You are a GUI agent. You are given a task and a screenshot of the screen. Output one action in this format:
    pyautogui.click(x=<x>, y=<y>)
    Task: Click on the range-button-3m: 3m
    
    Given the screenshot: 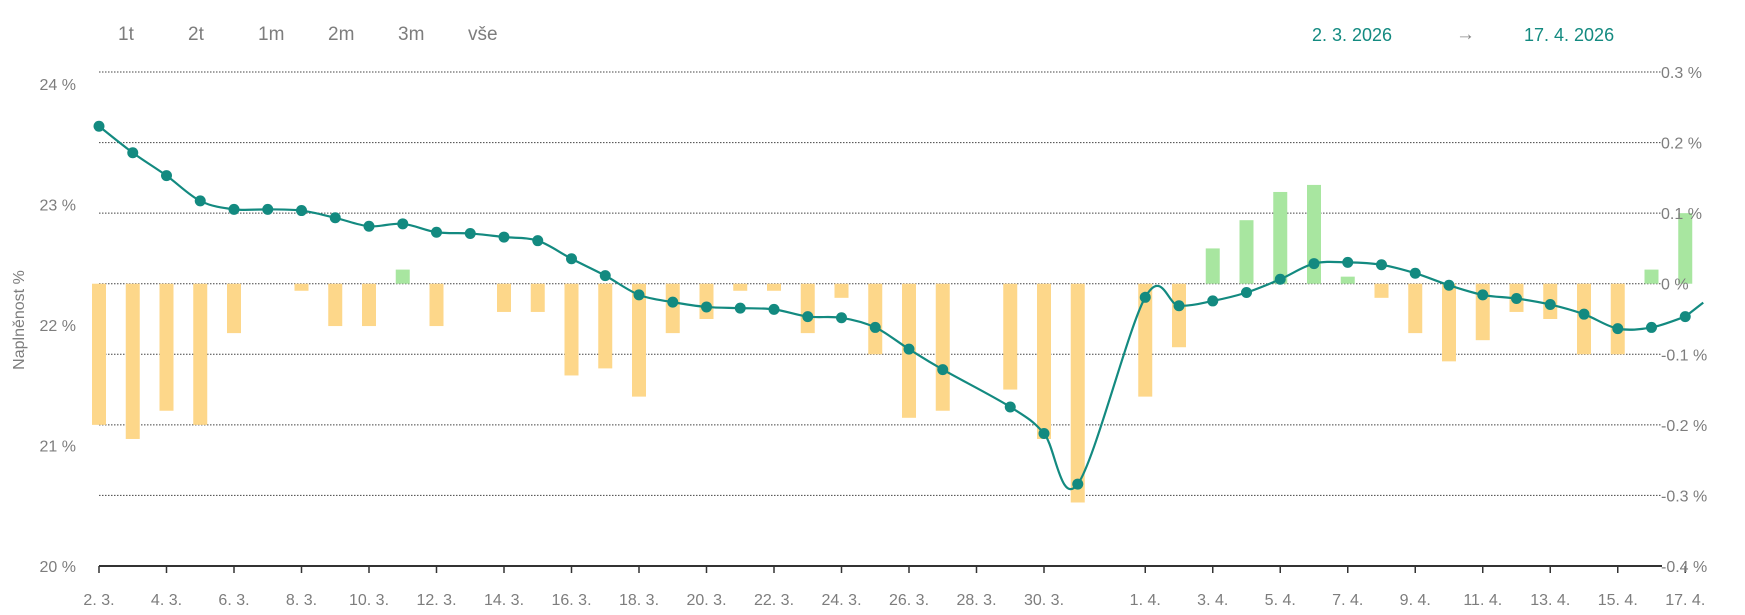 What is the action you would take?
    pyautogui.click(x=433, y=35)
    